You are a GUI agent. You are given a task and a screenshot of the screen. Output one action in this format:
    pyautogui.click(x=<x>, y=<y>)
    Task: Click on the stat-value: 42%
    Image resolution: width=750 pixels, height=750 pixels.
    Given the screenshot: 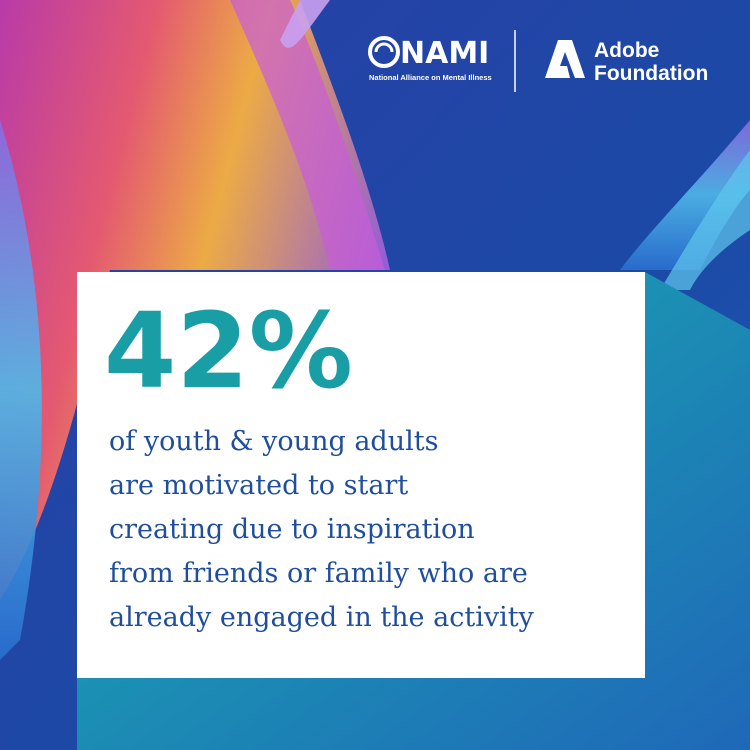 What is the action you would take?
    pyautogui.click(x=228, y=351)
    